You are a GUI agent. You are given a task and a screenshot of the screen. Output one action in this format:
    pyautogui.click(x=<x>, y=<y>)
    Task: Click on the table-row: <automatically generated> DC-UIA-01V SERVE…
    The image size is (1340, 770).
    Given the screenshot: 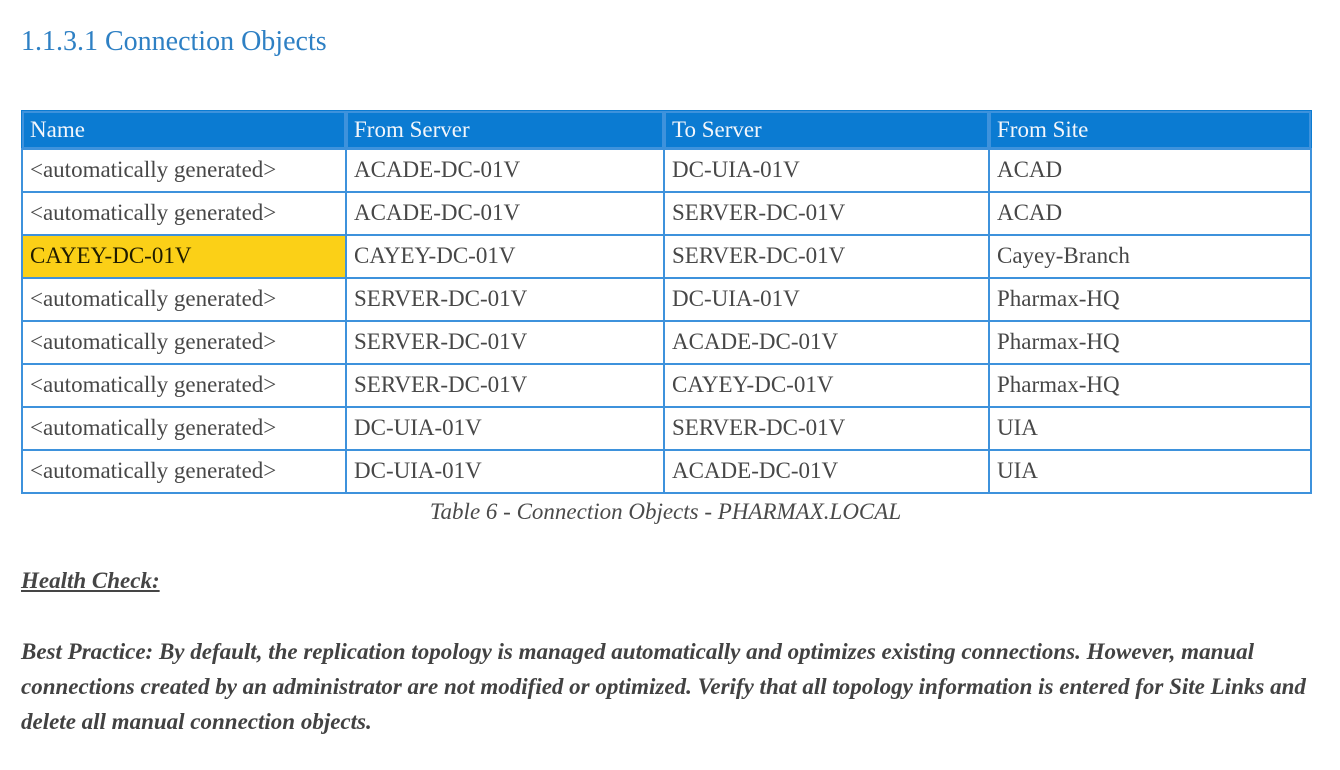 What is the action you would take?
    pyautogui.click(x=666, y=428)
    